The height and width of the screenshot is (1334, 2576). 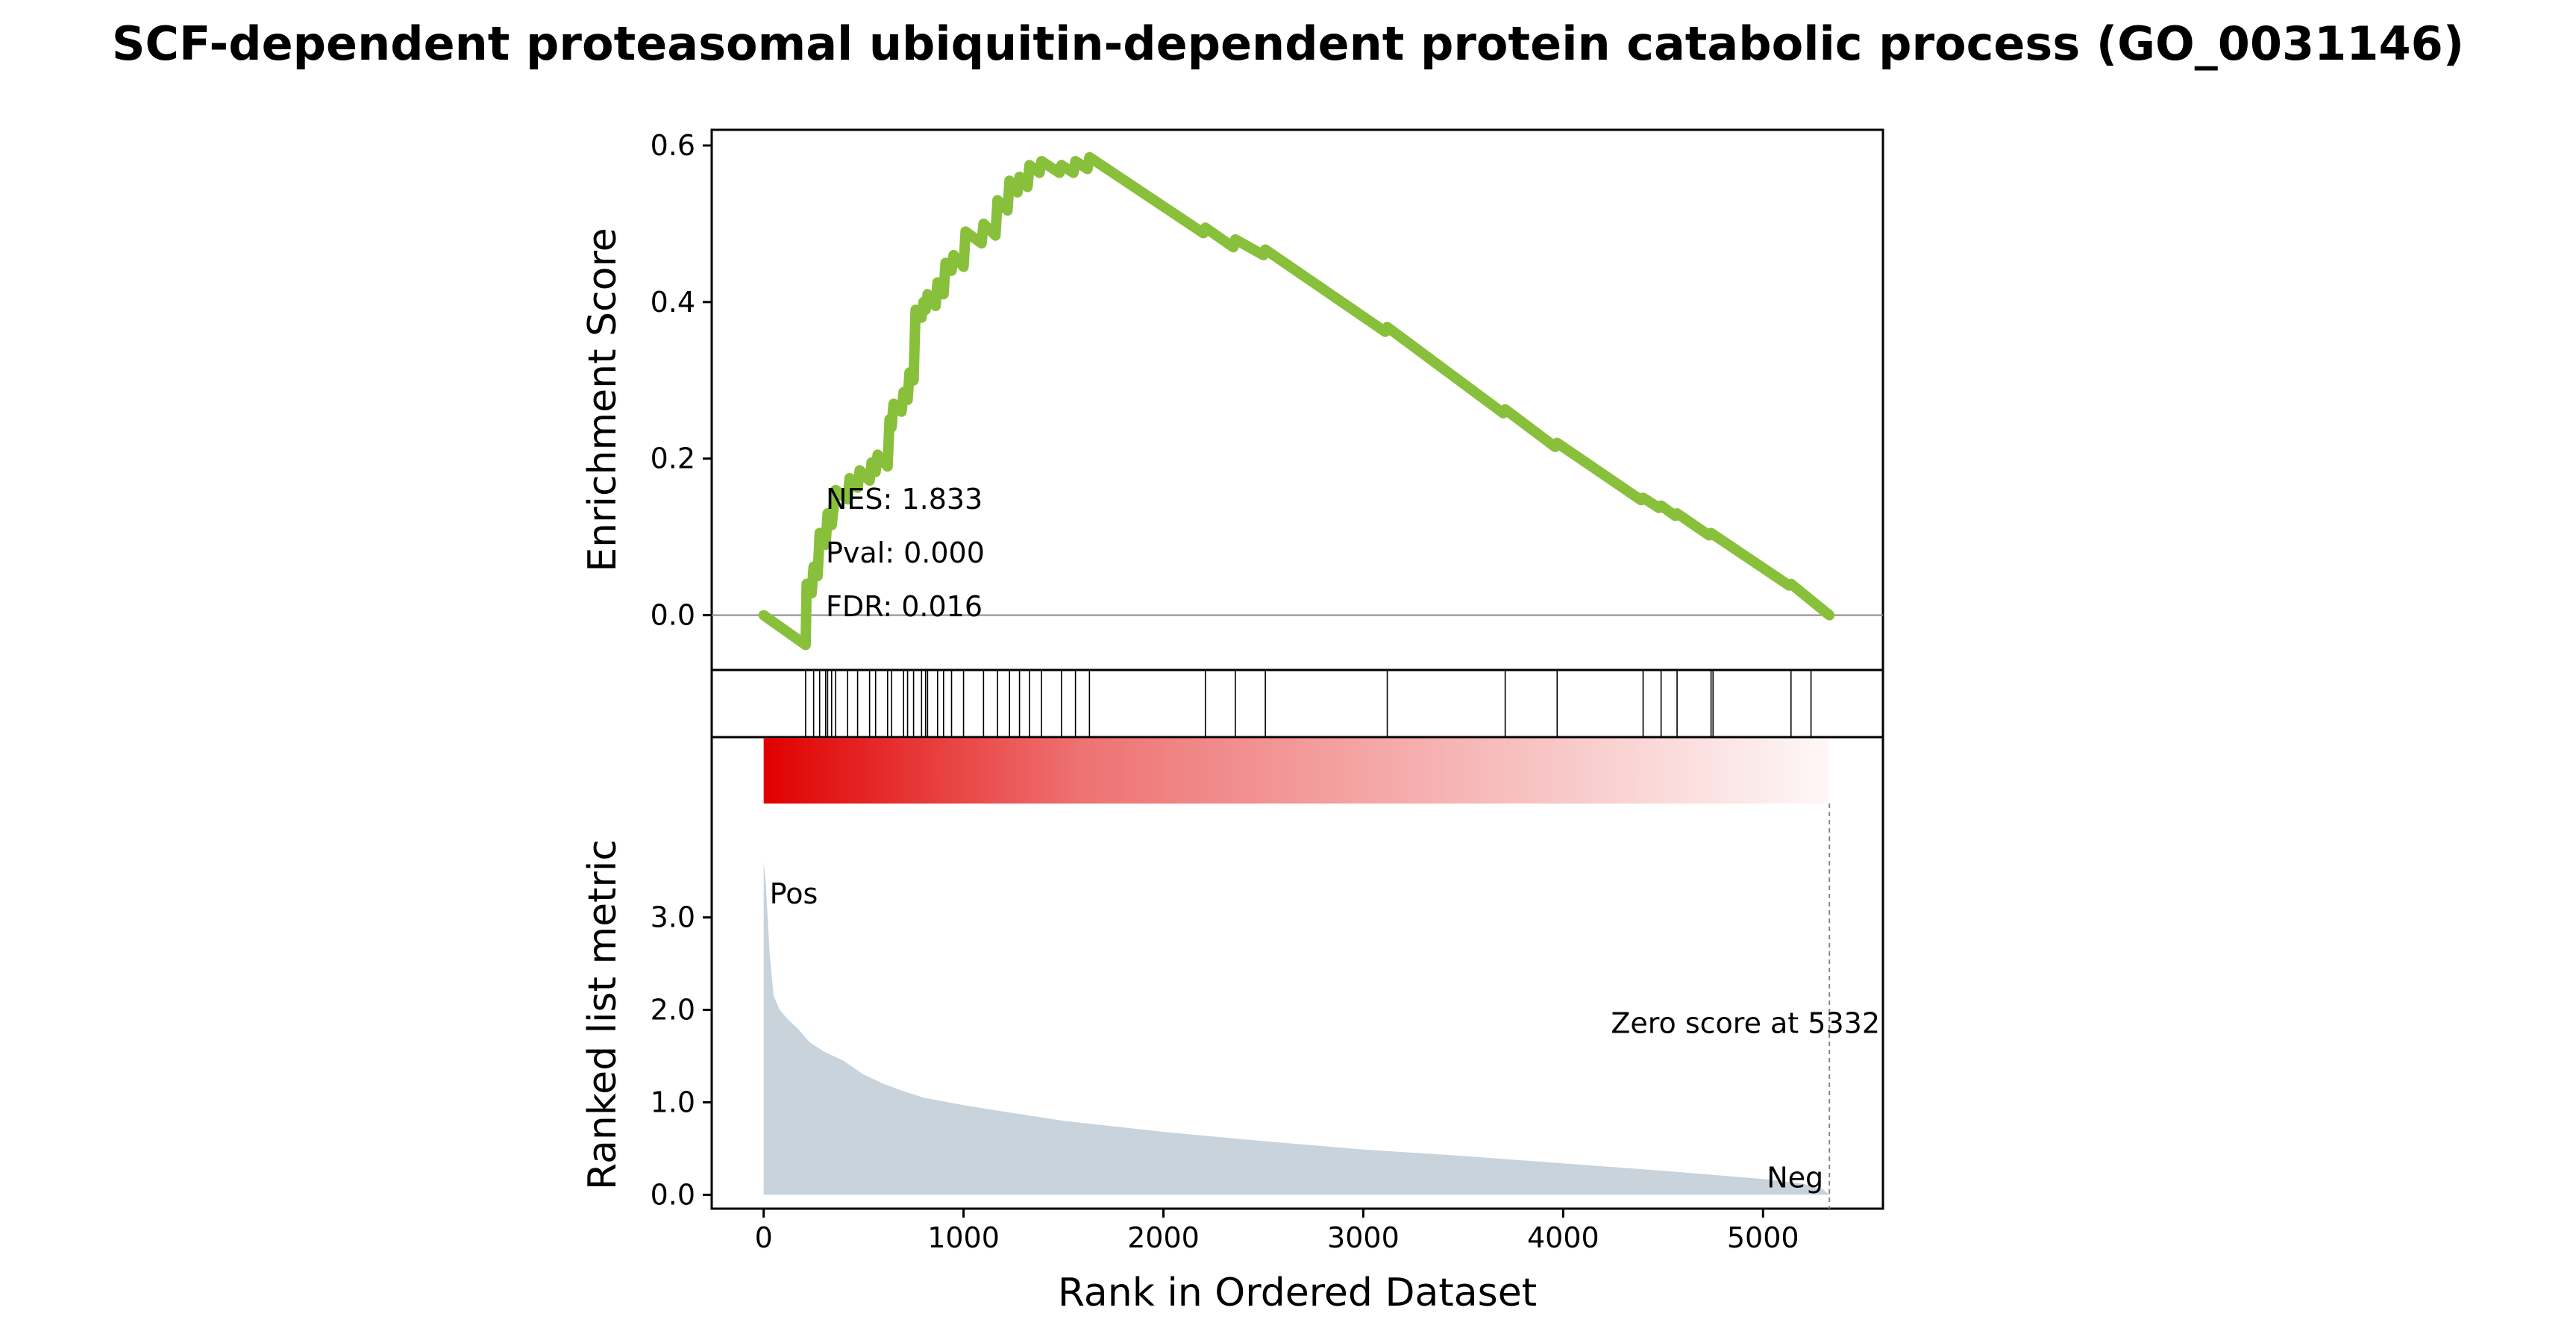 What do you see at coordinates (904, 500) in the screenshot?
I see `stat-nes: NES: 1.833` at bounding box center [904, 500].